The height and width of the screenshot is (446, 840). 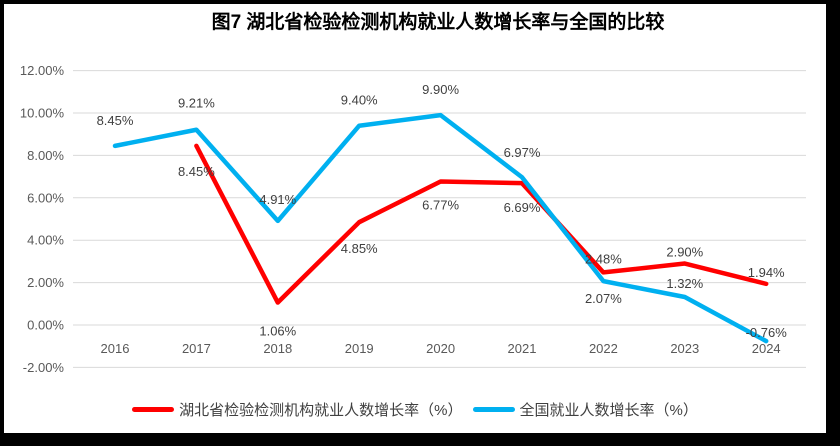 I want to click on x-tick-label: 2024, so click(x=766, y=348).